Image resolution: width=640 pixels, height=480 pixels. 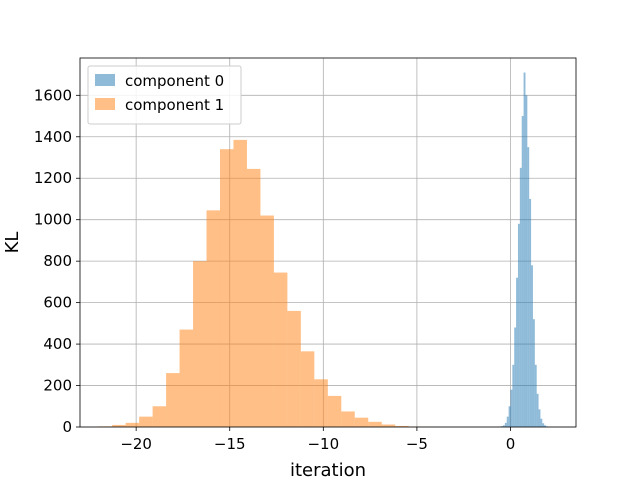 What do you see at coordinates (57, 261) in the screenshot?
I see `y-tick-label: 800` at bounding box center [57, 261].